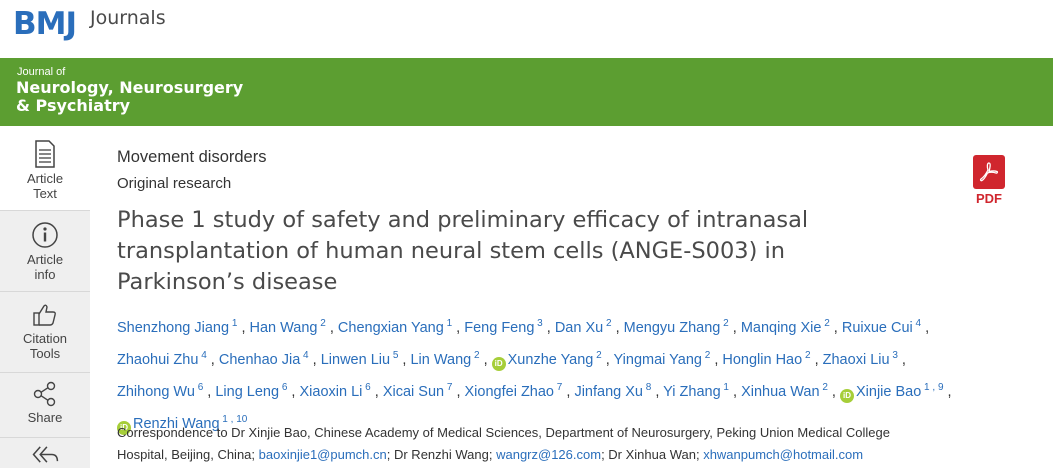 Image resolution: width=1053 pixels, height=468 pixels. I want to click on author-name: Xunzhe Yang, so click(550, 360).